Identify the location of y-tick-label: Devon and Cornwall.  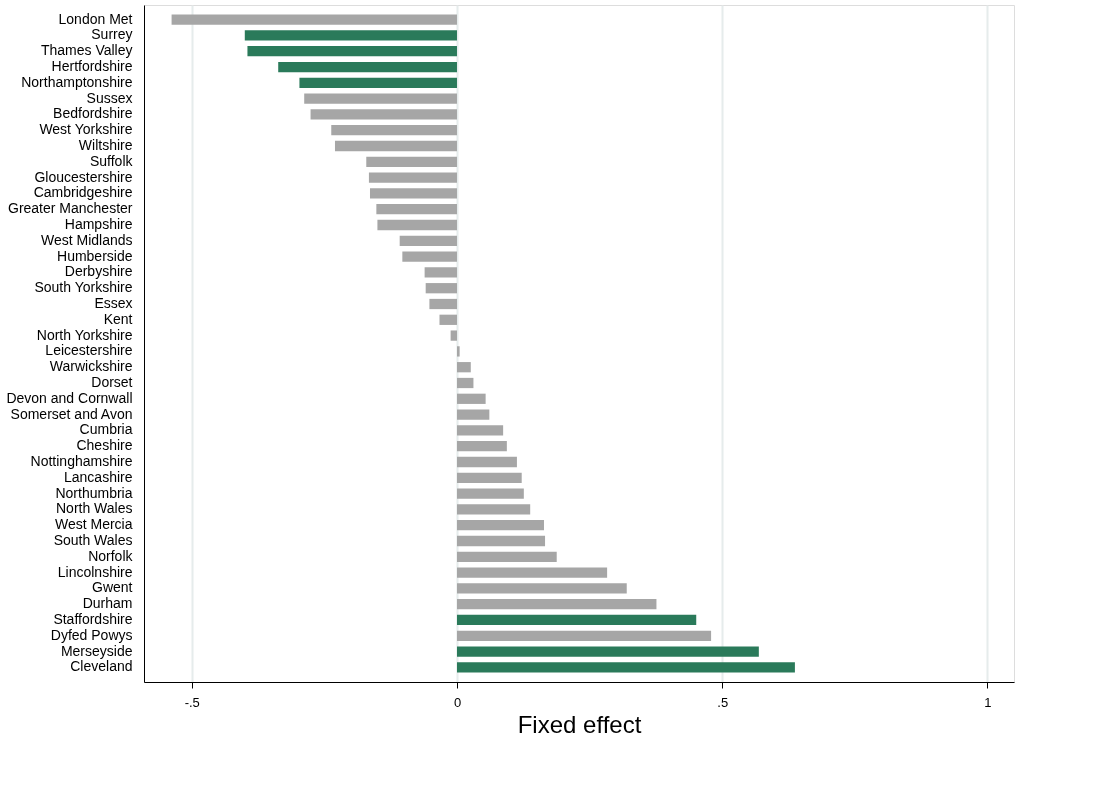
(69, 397).